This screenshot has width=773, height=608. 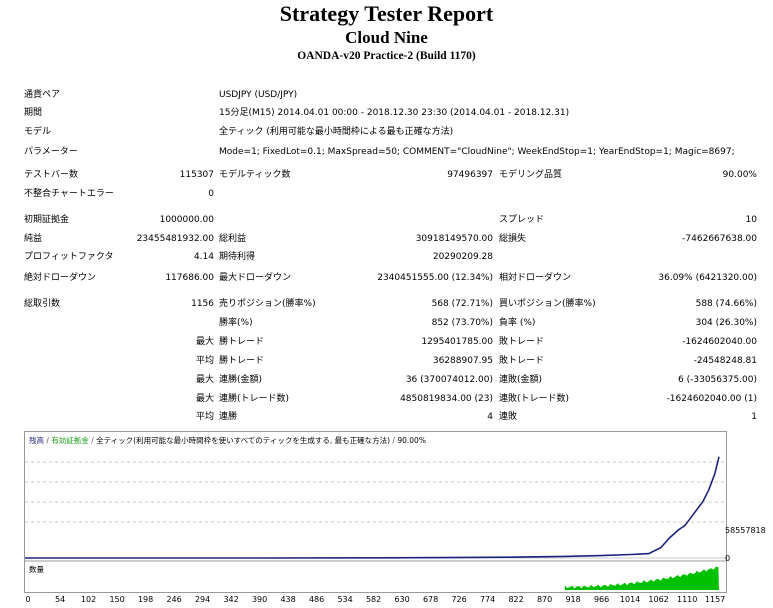 I want to click on long-label: 買いポジション(勝率%), so click(x=547, y=304).